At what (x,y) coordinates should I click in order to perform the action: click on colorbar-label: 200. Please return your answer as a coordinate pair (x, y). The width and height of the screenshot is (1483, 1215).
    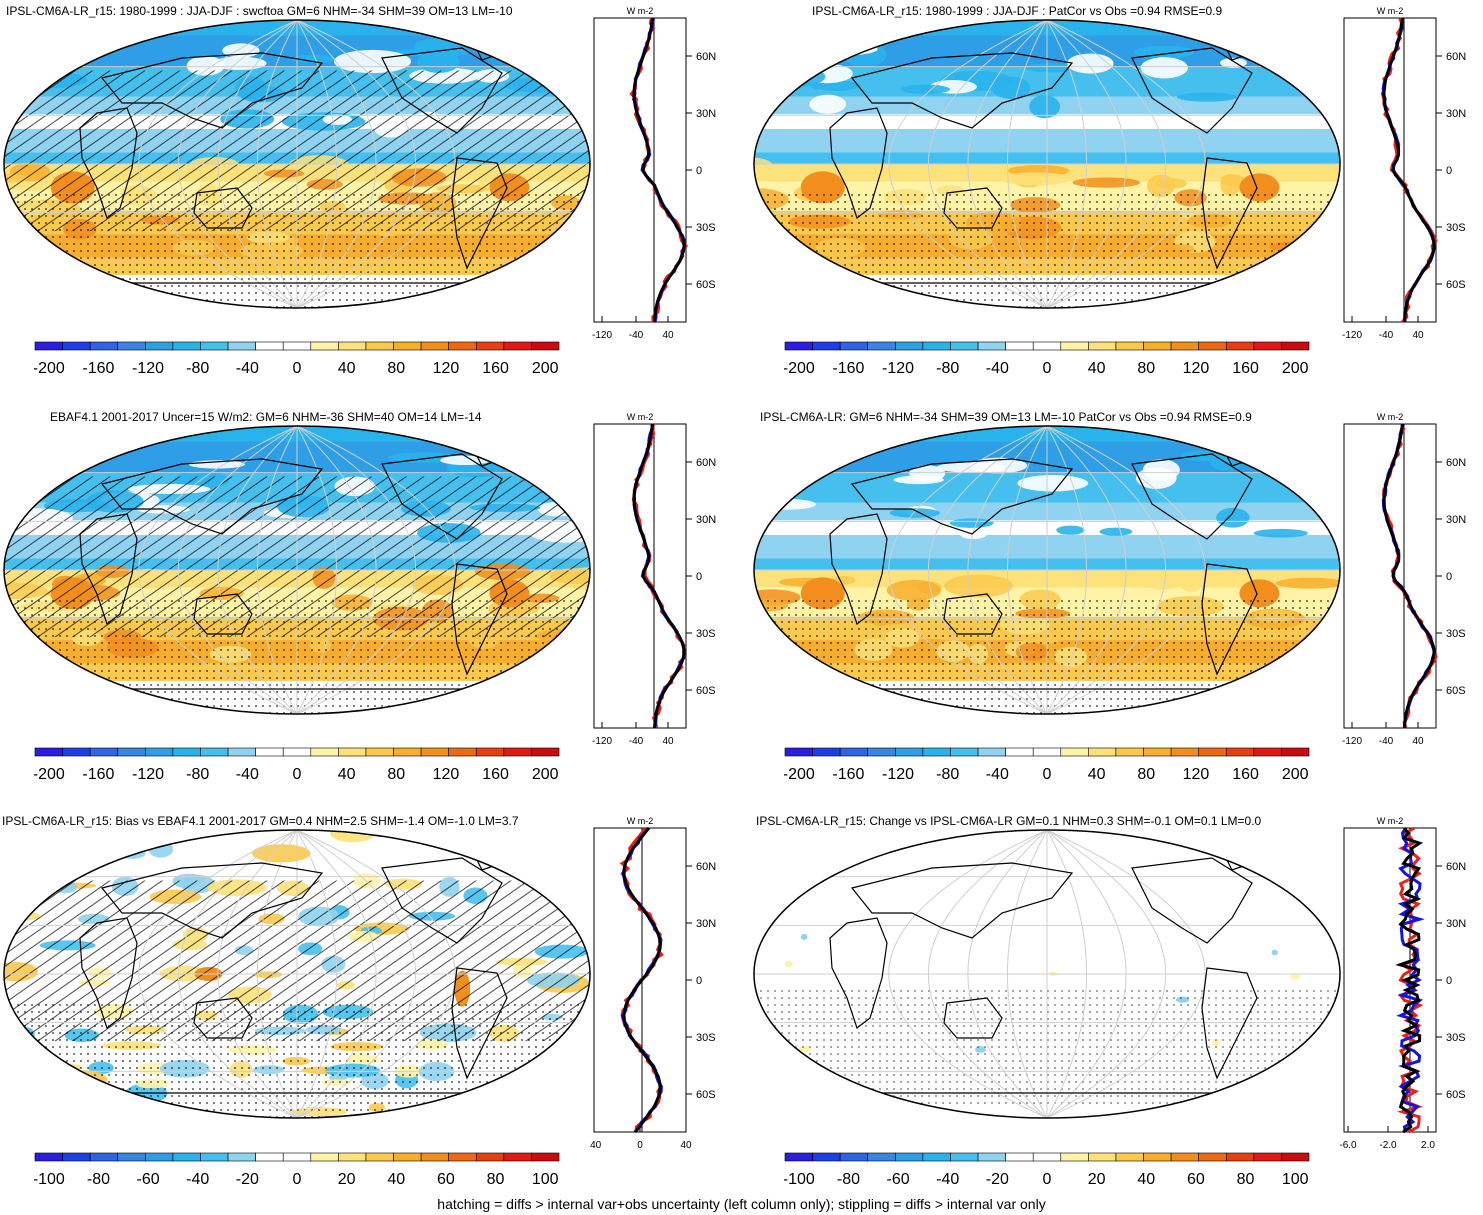
    Looking at the image, I should click on (545, 368).